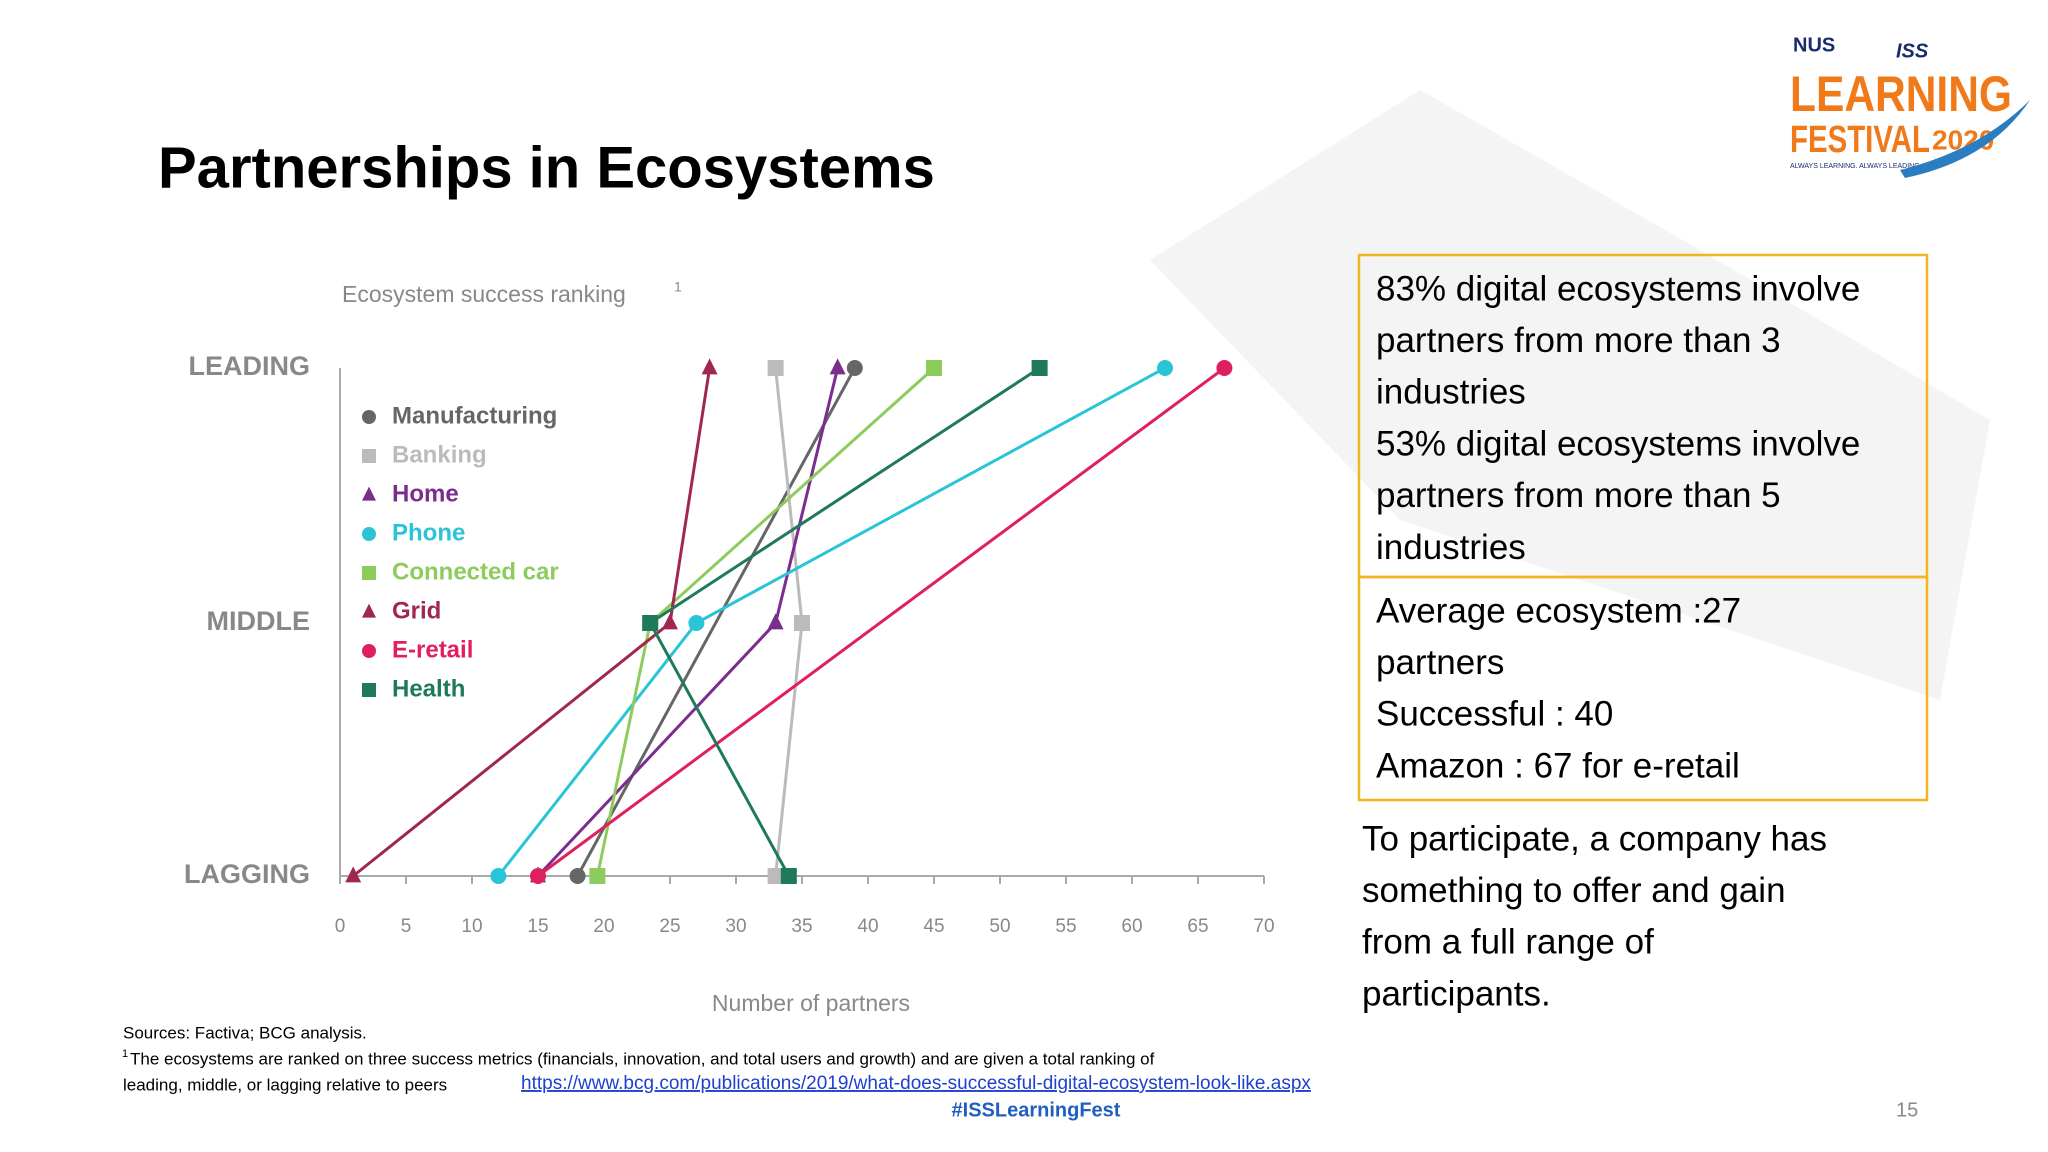  What do you see at coordinates (1197, 926) in the screenshot?
I see `x-tick-label: 65` at bounding box center [1197, 926].